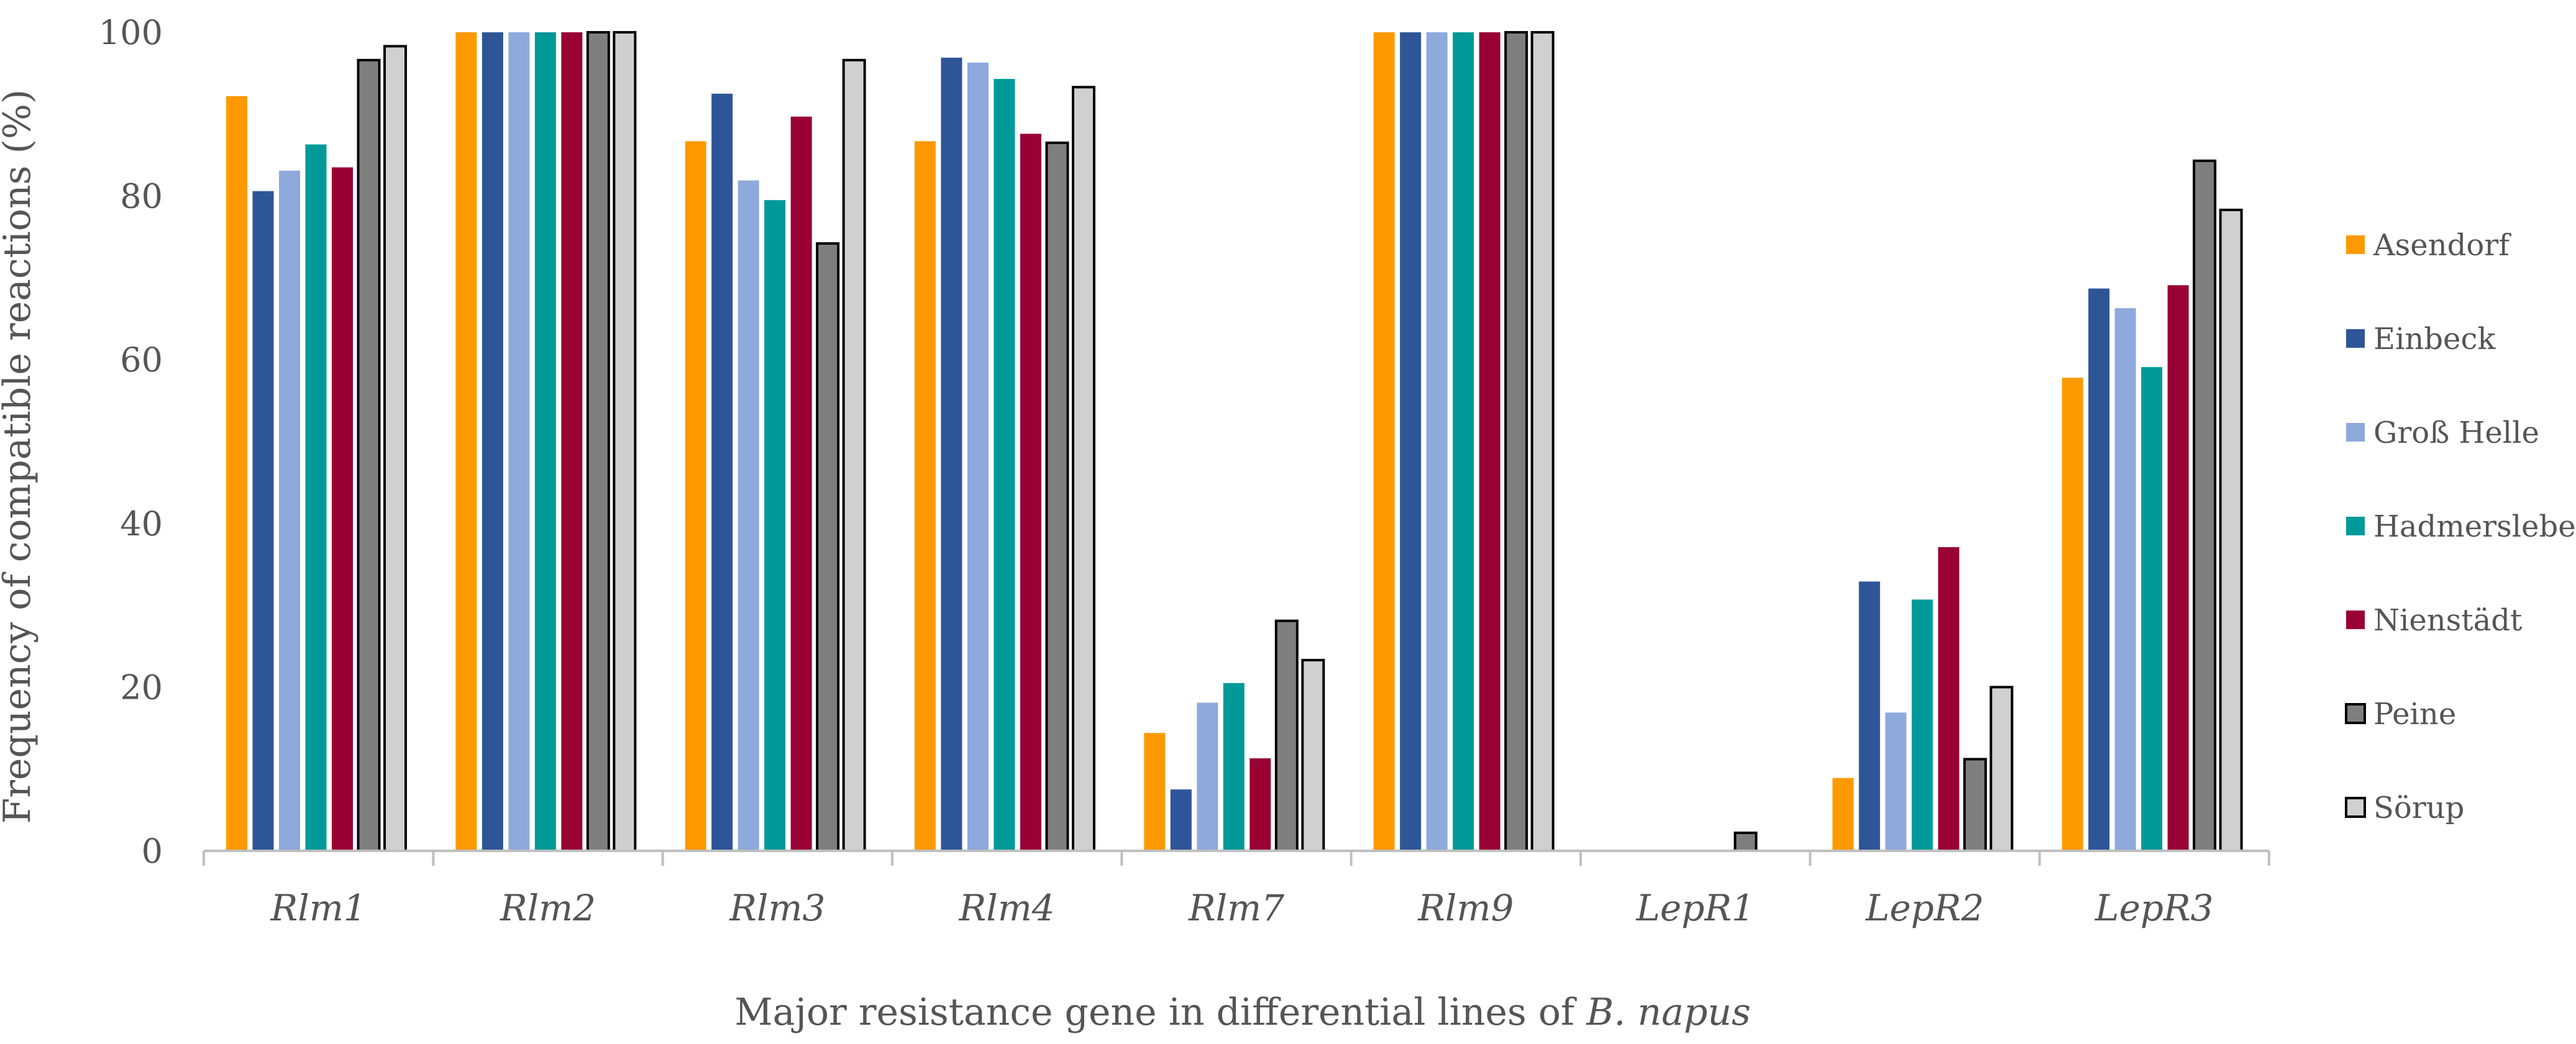 This screenshot has height=1044, width=2576. What do you see at coordinates (1437, 441) in the screenshot?
I see `bar-gro-helle-rlm9` at bounding box center [1437, 441].